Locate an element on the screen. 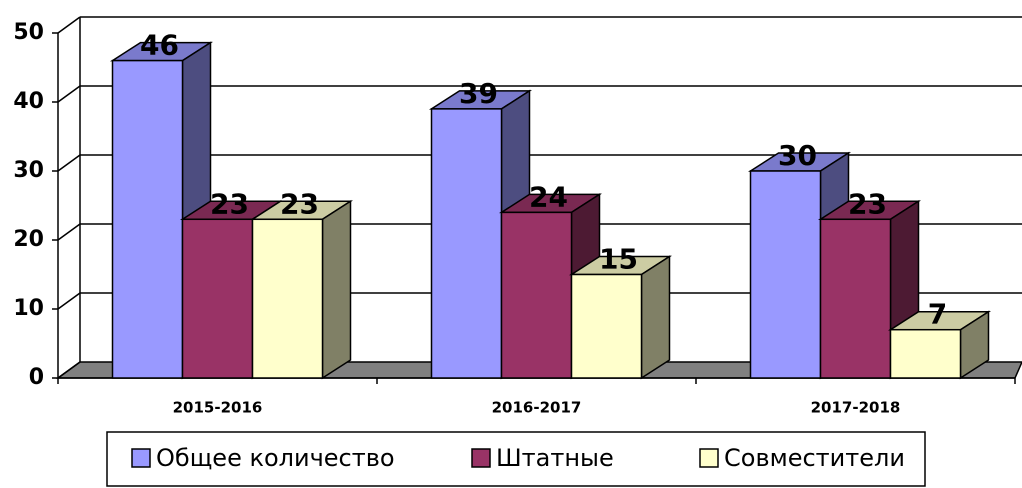 The height and width of the screenshot is (488, 1022). legend-label: Общее количество is located at coordinates (275, 458).